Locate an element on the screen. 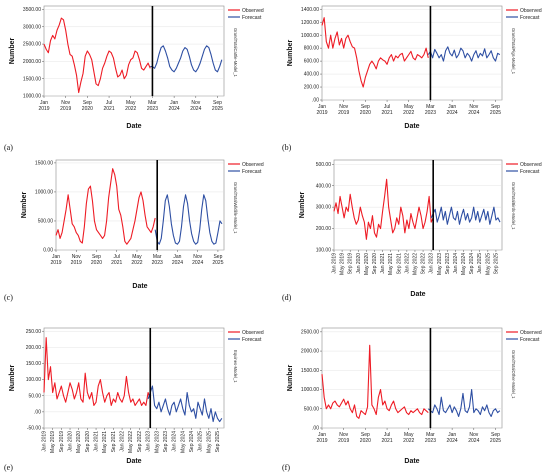 Image resolution: width=550 pixels, height=476 pixels. panel-label: (a) is located at coordinates (8, 147).